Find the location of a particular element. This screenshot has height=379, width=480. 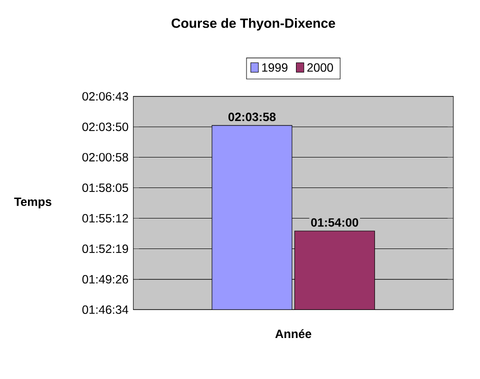

y-tick-label: 02:06:43 is located at coordinates (105, 96).